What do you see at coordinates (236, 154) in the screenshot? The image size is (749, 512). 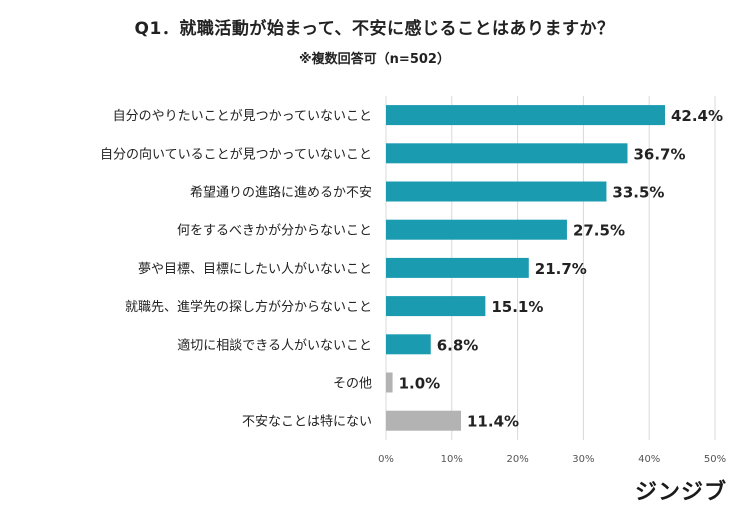 I see `category-label: 自分の向いていることが見つかっていないこと` at bounding box center [236, 154].